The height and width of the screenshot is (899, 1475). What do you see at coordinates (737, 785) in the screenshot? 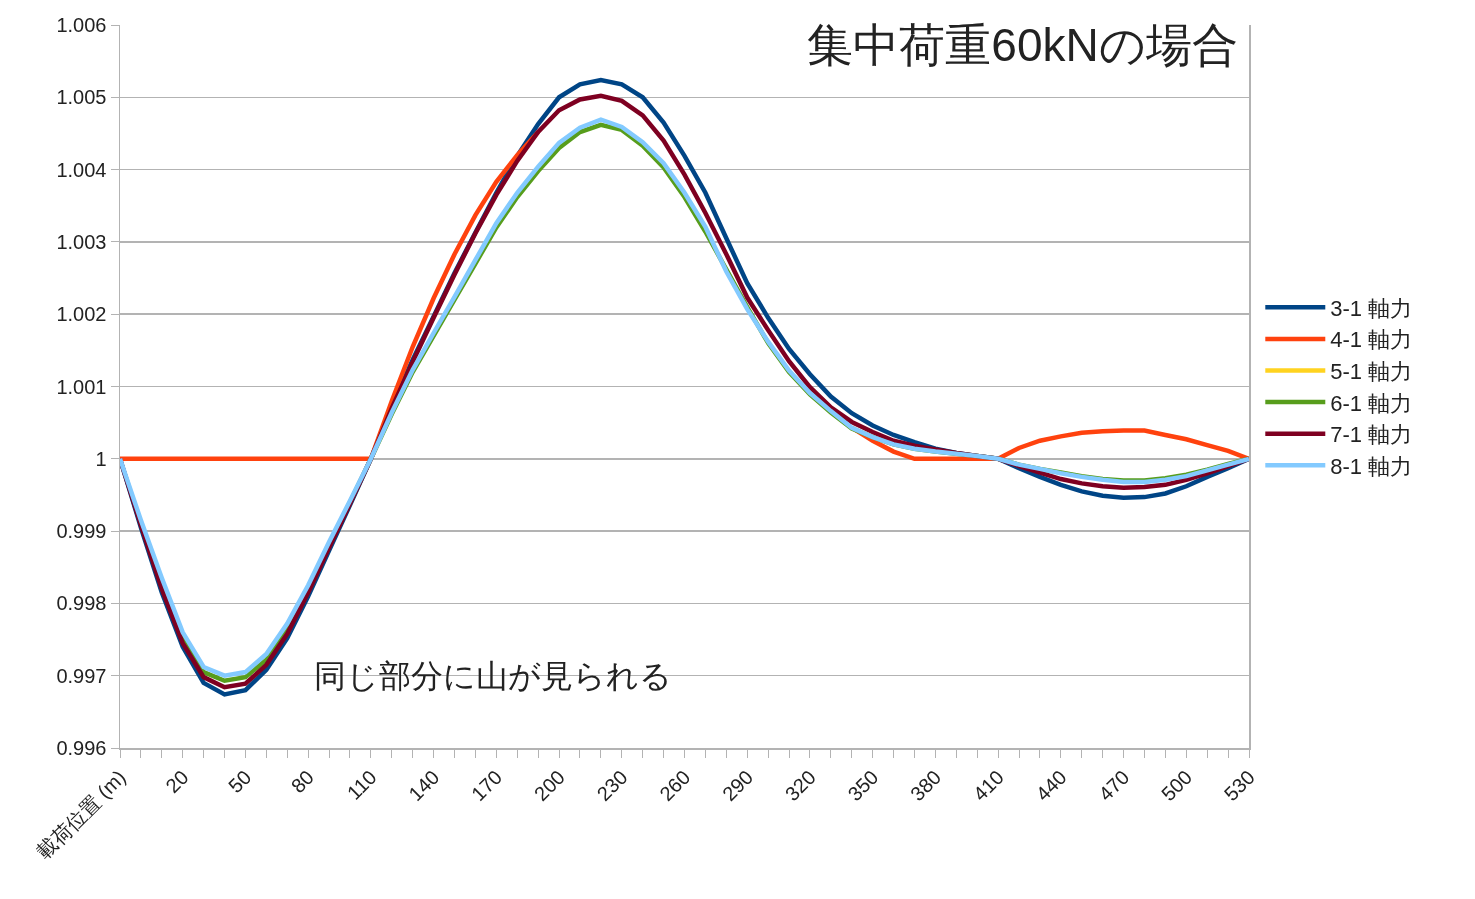
I see `x-tick-label: 290` at bounding box center [737, 785].